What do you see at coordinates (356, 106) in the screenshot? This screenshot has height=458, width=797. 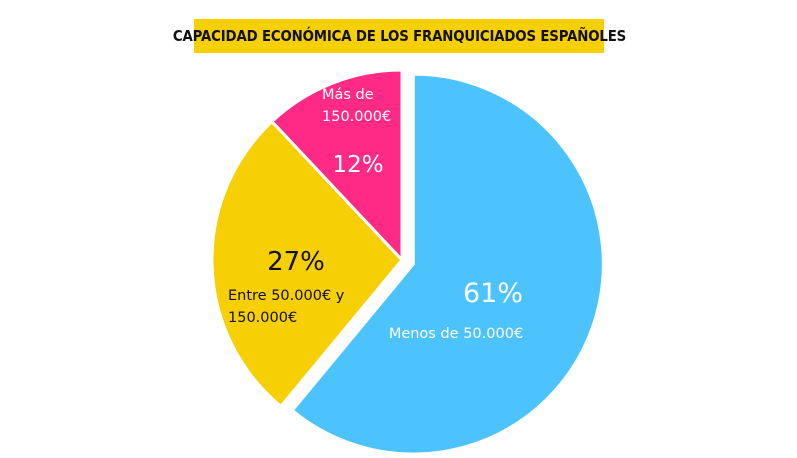 I see `slice-category-label-2: Más de 150.000€` at bounding box center [356, 106].